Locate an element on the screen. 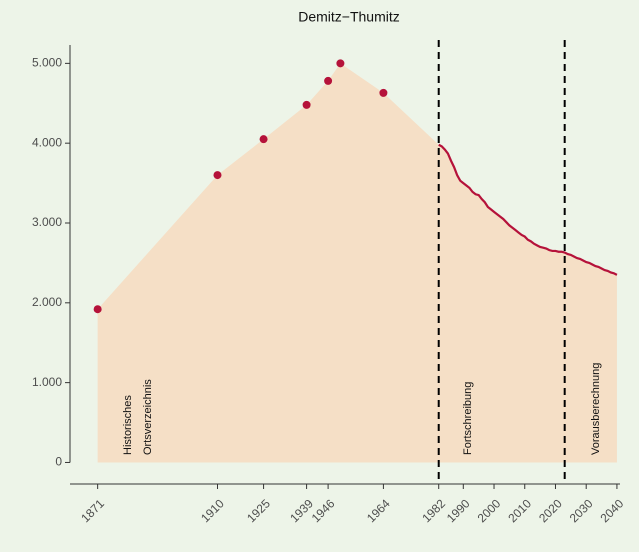 The image size is (639, 552). x-tick-label: 2010 is located at coordinates (519, 510).